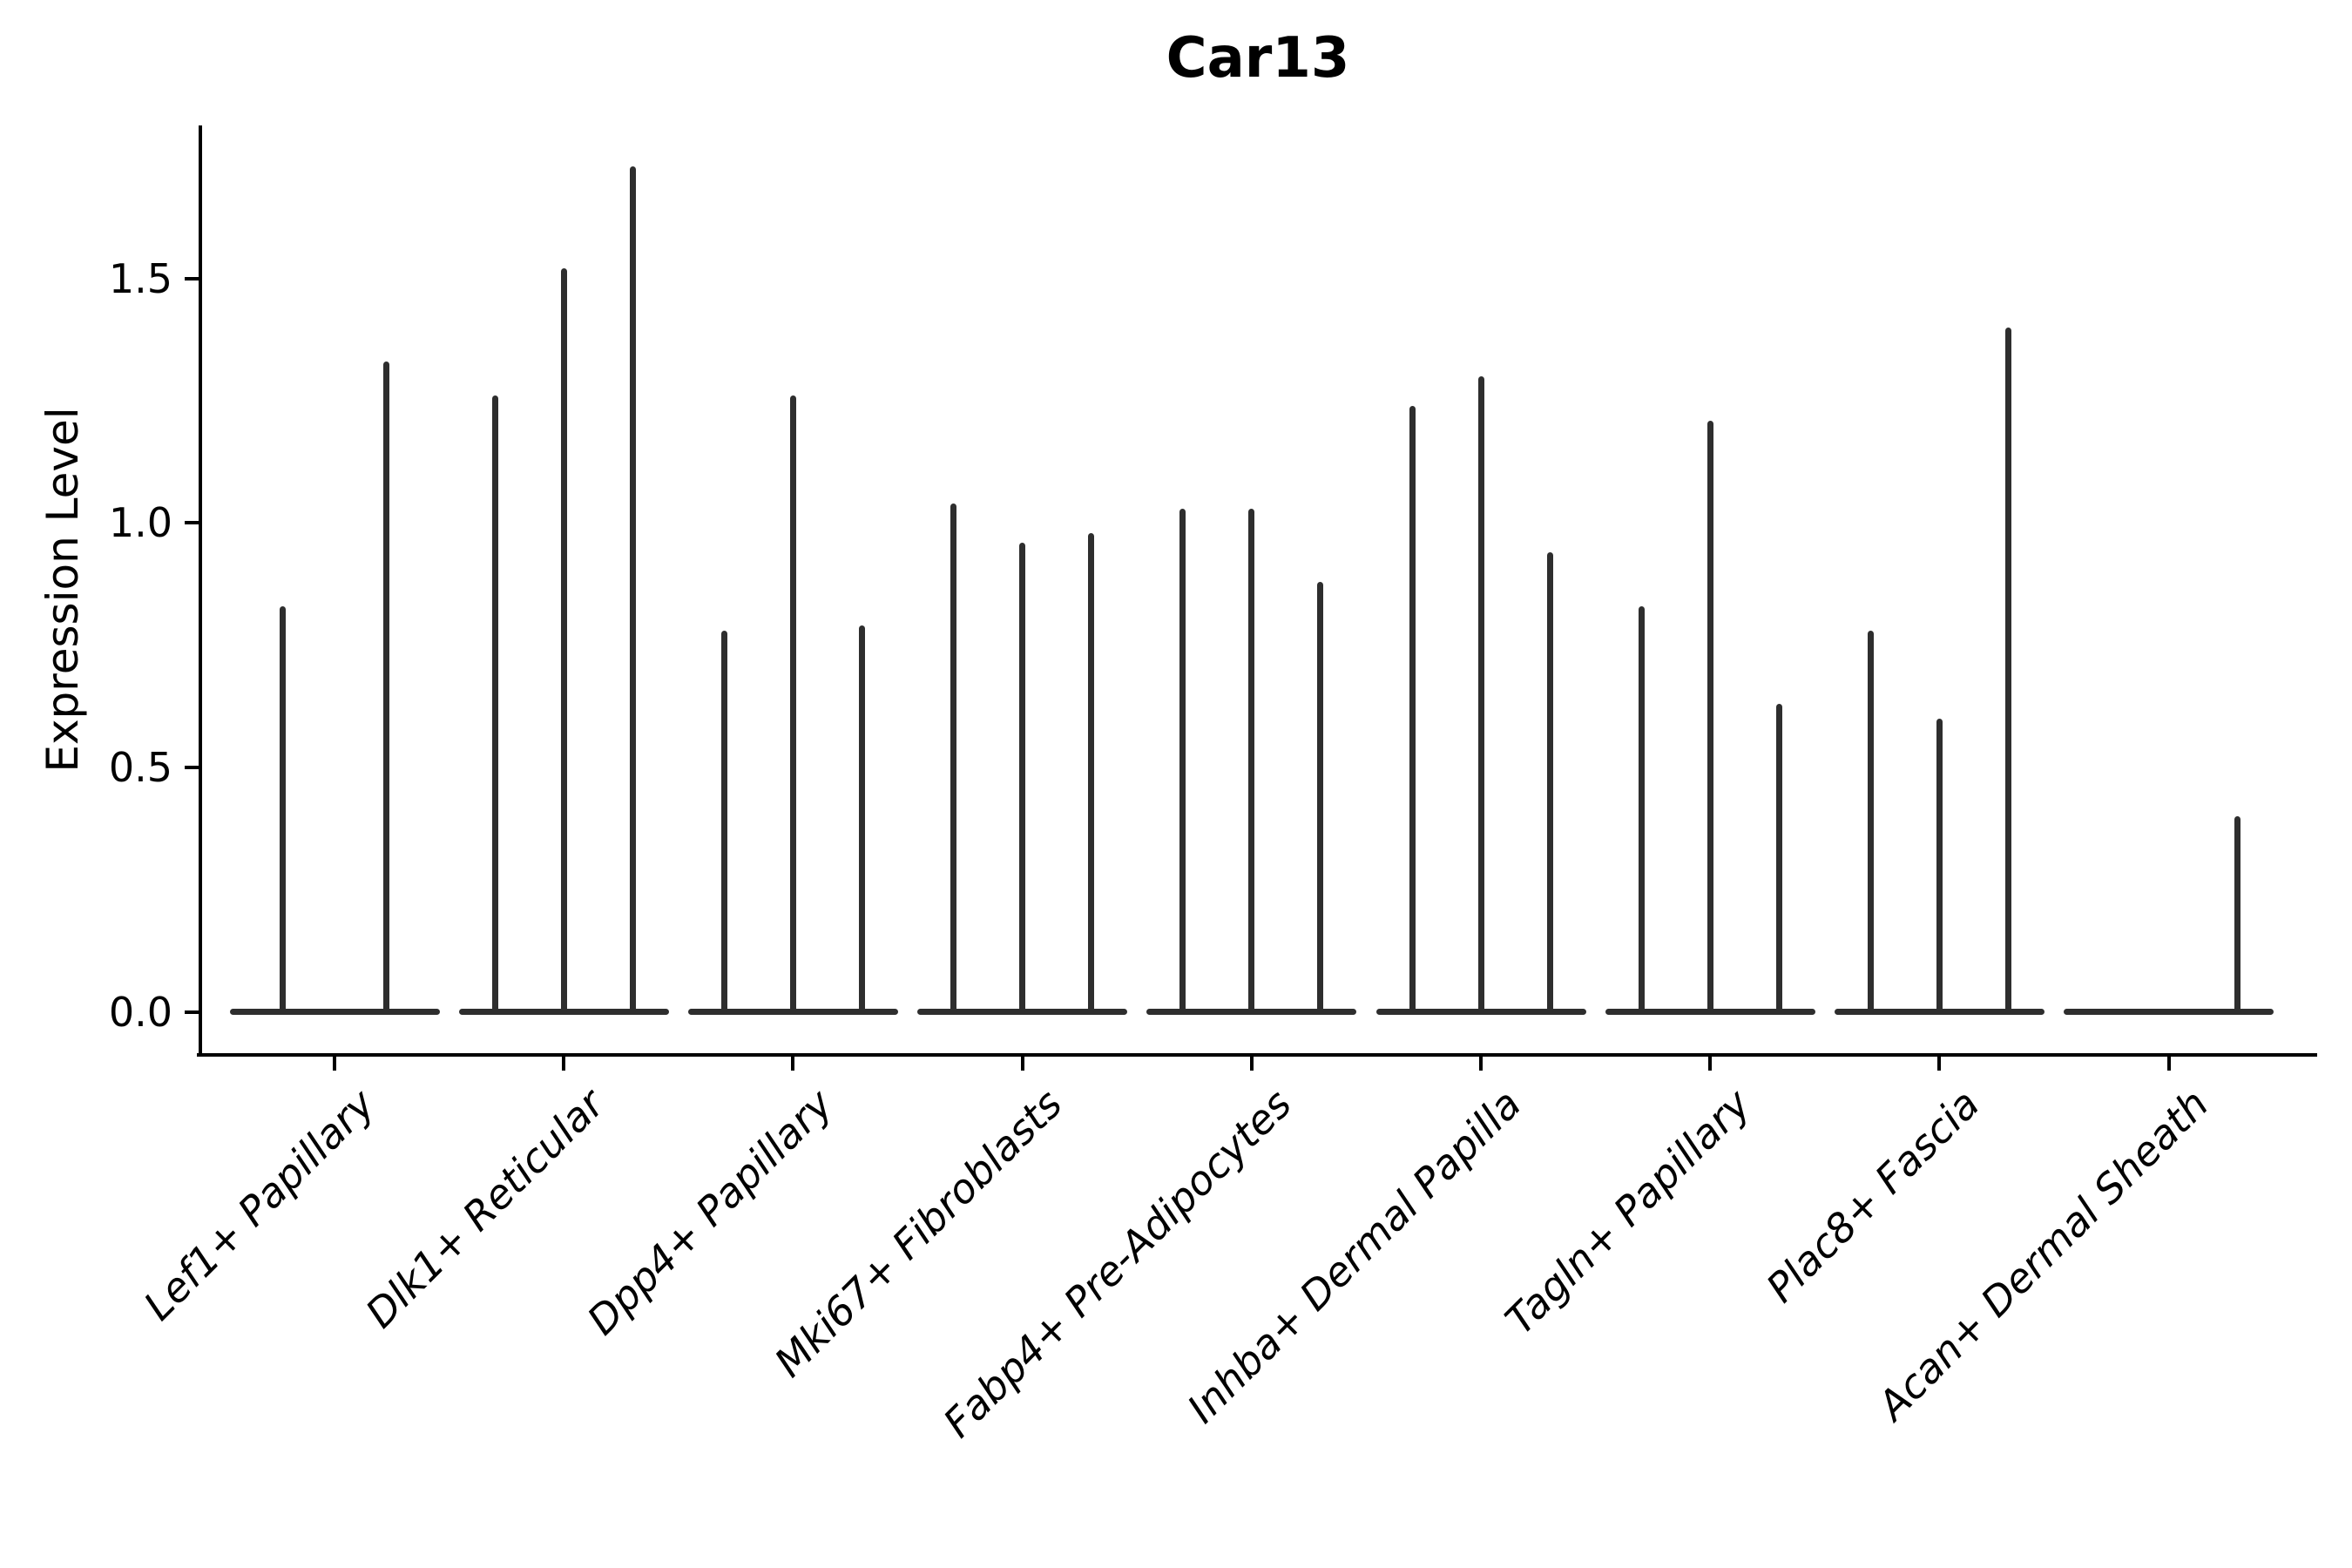  Describe the element at coordinates (1873, 1196) in the screenshot. I see `x-tick-label-text: Plac8+ Fascia` at that location.